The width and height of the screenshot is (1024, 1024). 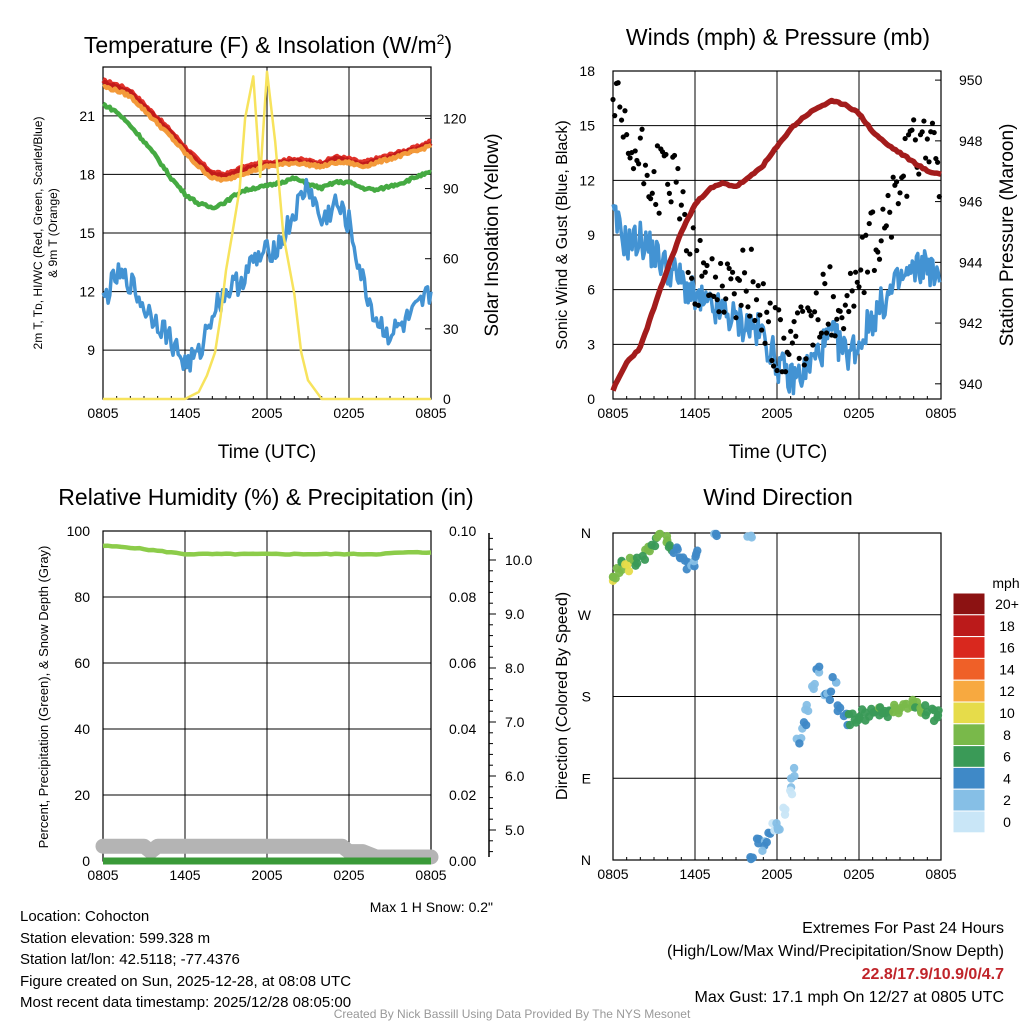 I want to click on snow-note: Max 1 H Snow: 0.2", so click(x=431, y=907).